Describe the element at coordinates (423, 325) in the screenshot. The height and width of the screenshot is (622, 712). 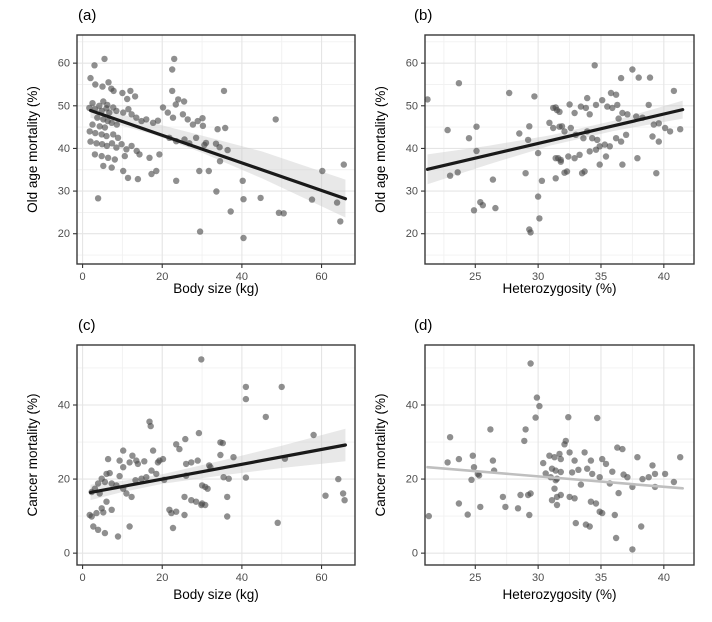
I see `panel-label-d: (d)` at that location.